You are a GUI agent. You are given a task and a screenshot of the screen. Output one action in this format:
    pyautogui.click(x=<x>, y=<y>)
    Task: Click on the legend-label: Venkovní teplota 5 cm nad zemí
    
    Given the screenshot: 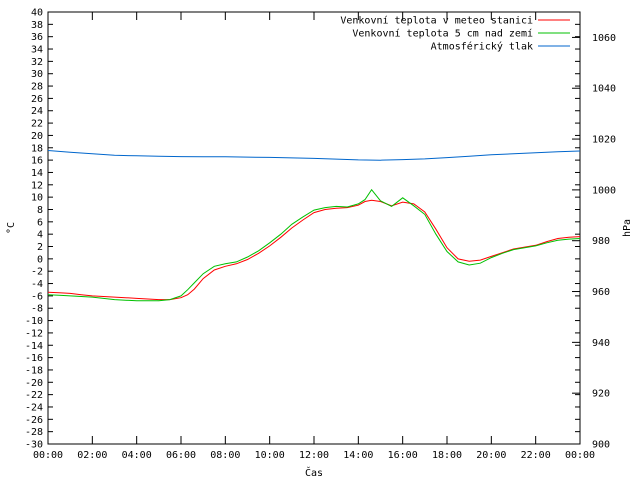 What is the action you would take?
    pyautogui.click(x=442, y=34)
    